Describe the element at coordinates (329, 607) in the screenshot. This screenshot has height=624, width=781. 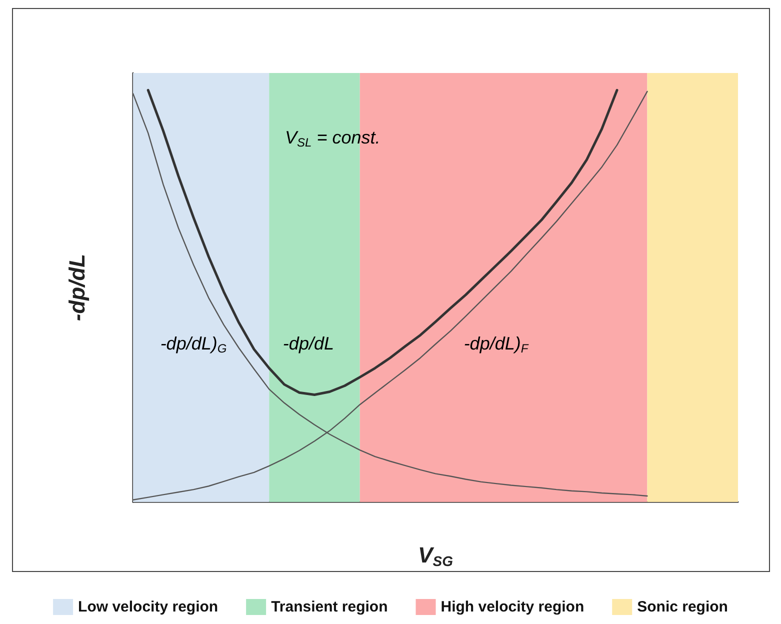
I see `legend-label: Transient region` at that location.